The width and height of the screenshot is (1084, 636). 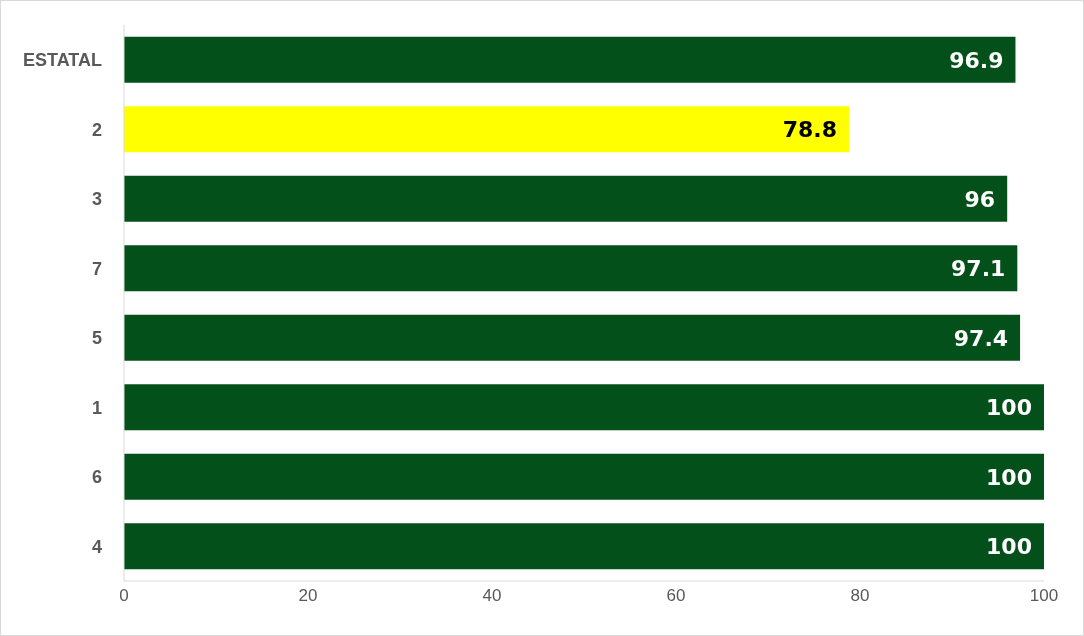 What do you see at coordinates (62, 60) in the screenshot?
I see `y-tick-label: ESTATAL` at bounding box center [62, 60].